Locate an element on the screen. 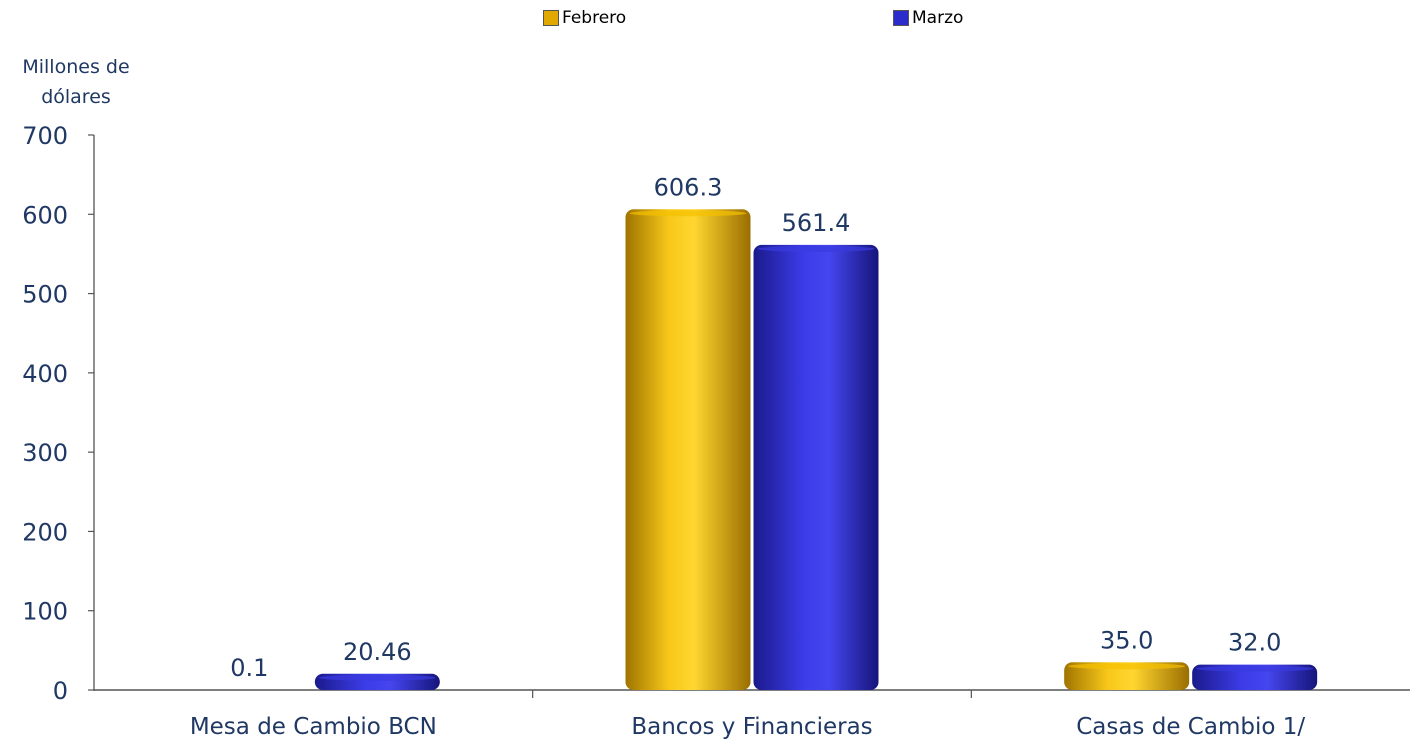 The image size is (1415, 746). data-label: 561.4 is located at coordinates (816, 223).